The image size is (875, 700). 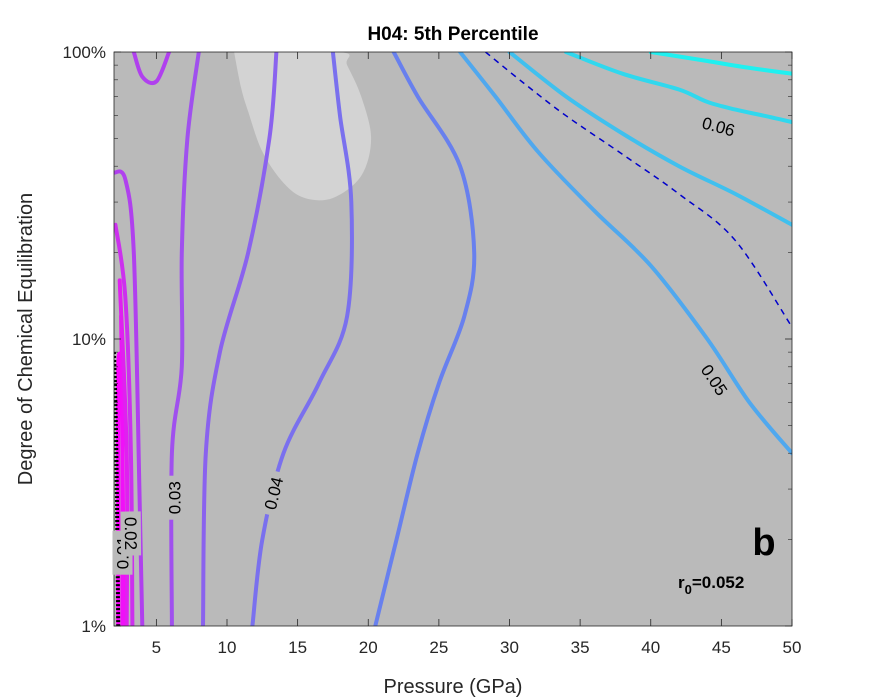 I want to click on y-tick-label: 10%, so click(x=89, y=339).